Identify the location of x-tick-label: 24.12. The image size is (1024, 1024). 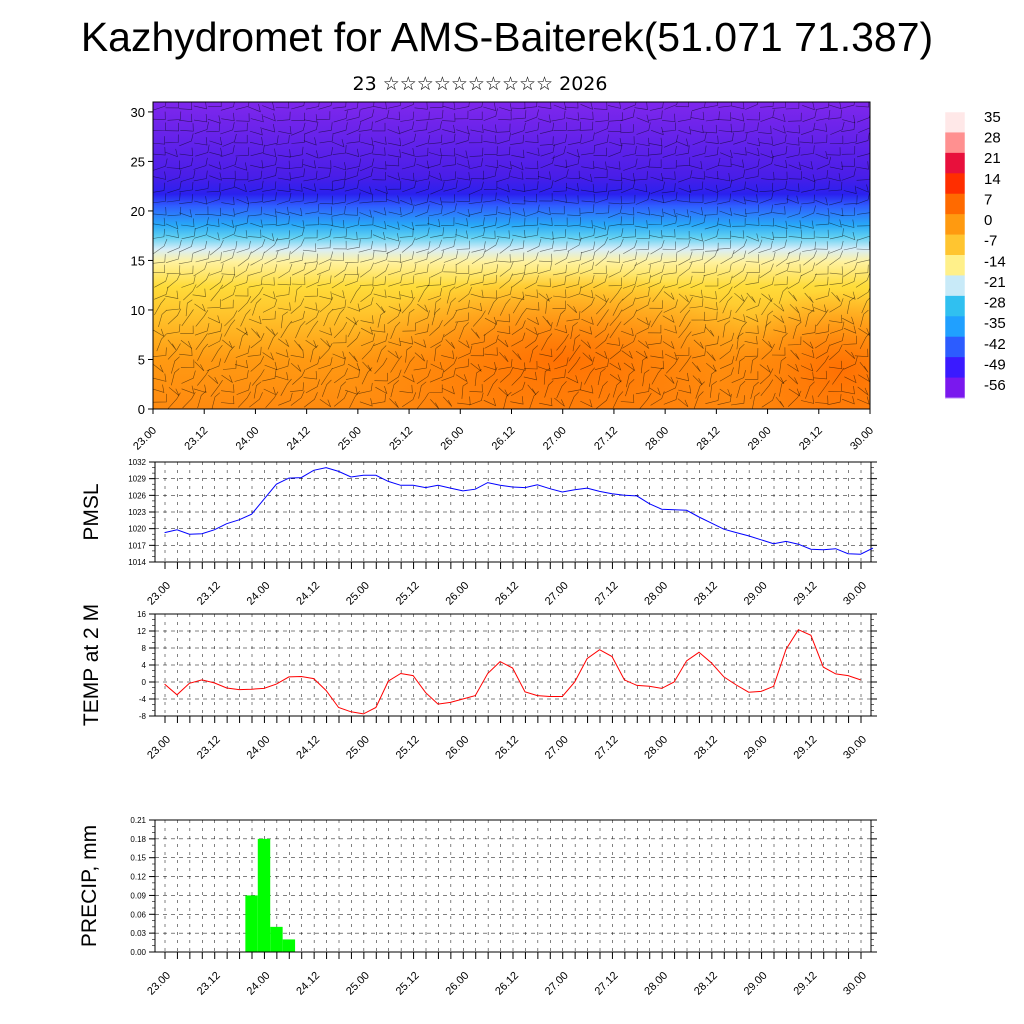
(308, 748).